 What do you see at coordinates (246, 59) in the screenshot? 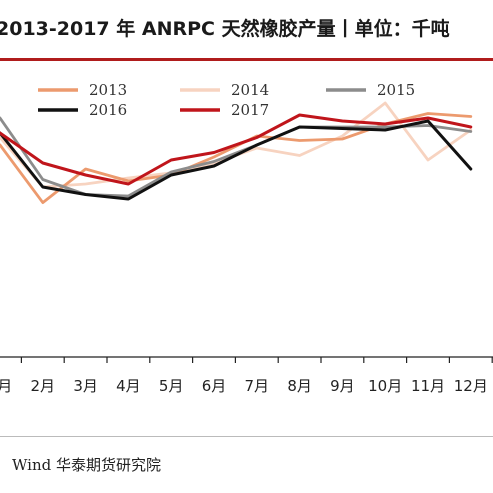
I see `title-divider` at bounding box center [246, 59].